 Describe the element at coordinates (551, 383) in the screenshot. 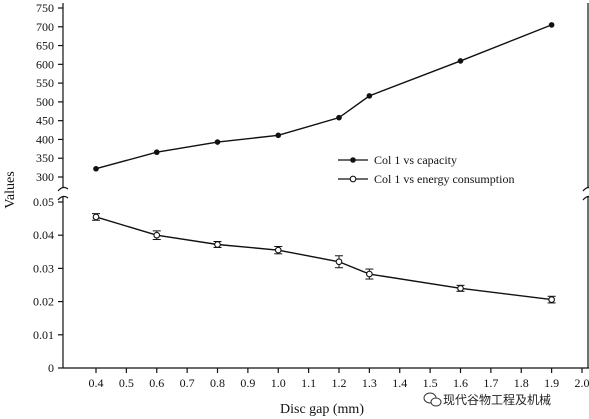

I see `x-tick-label: 1.9` at that location.